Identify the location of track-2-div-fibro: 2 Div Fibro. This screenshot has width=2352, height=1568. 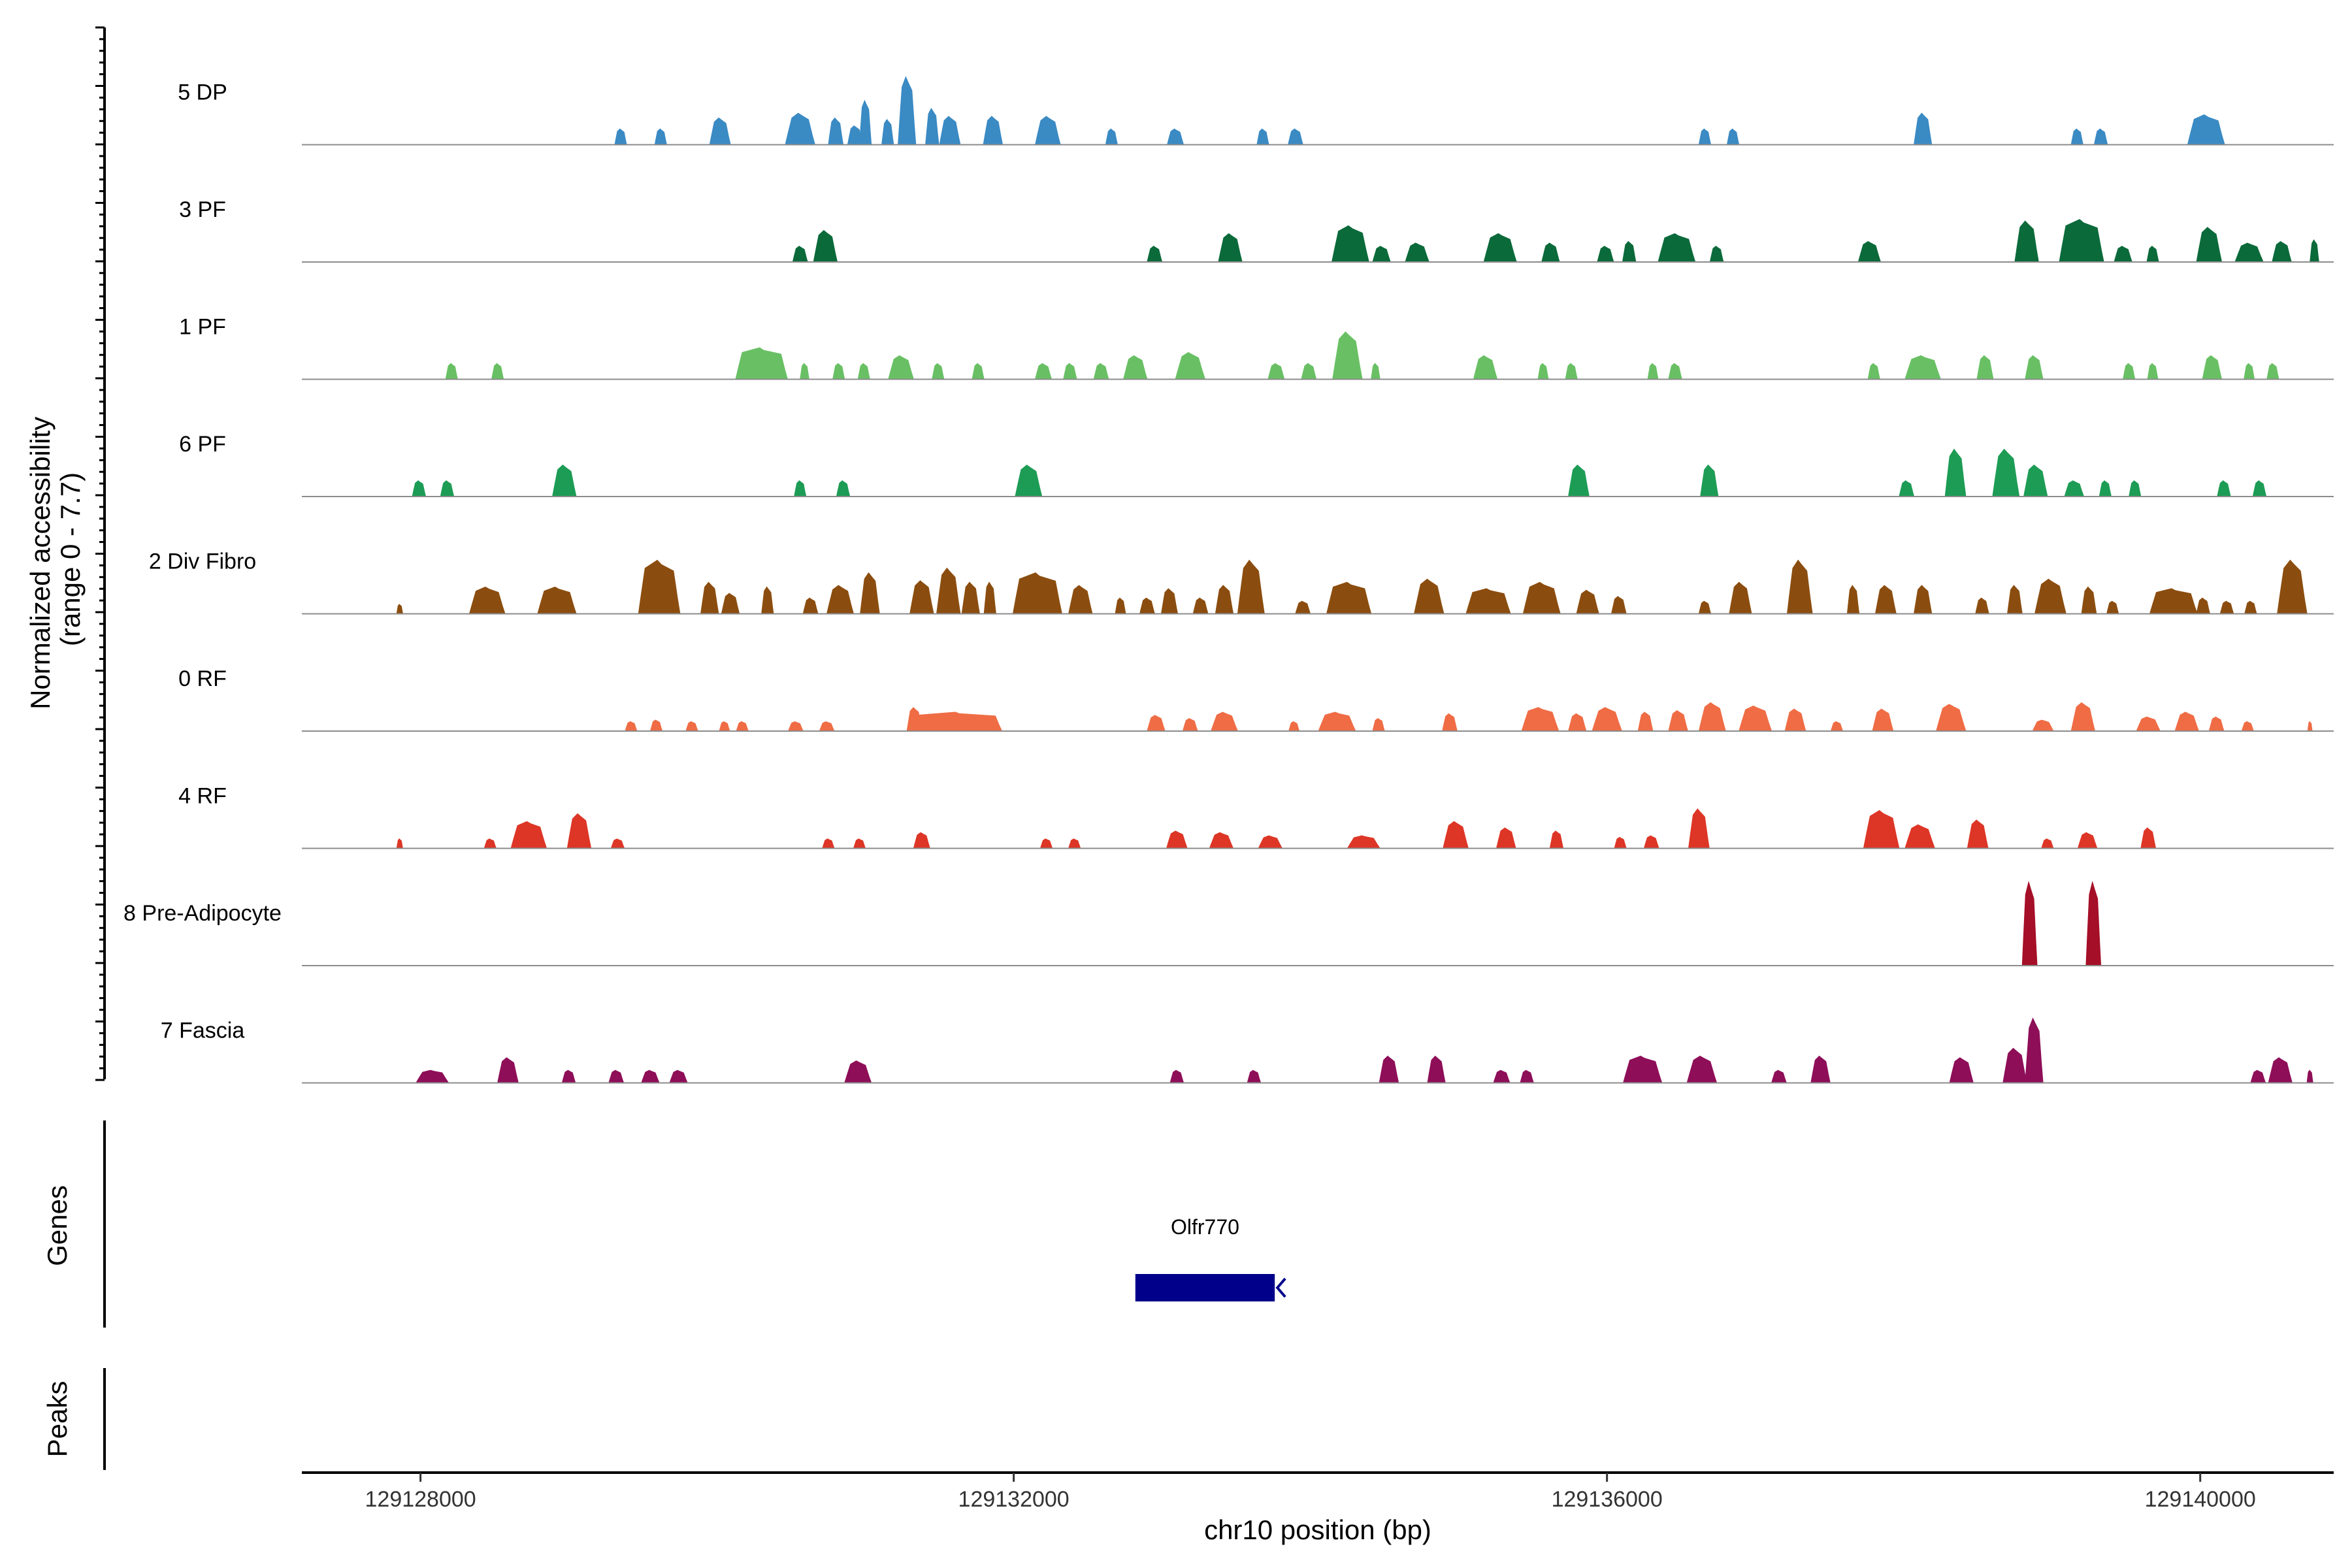
(1241, 582).